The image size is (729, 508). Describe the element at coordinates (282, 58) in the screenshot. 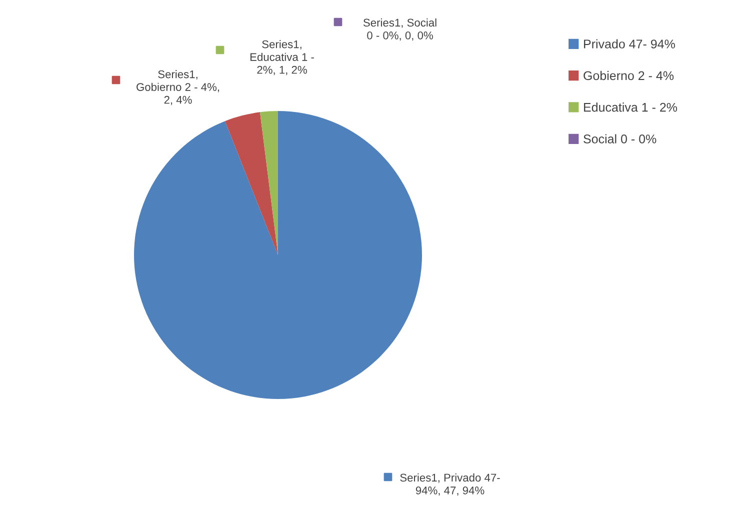

I see `data-label: Series1, Educativa 1 - 2%, 1, 2%` at that location.